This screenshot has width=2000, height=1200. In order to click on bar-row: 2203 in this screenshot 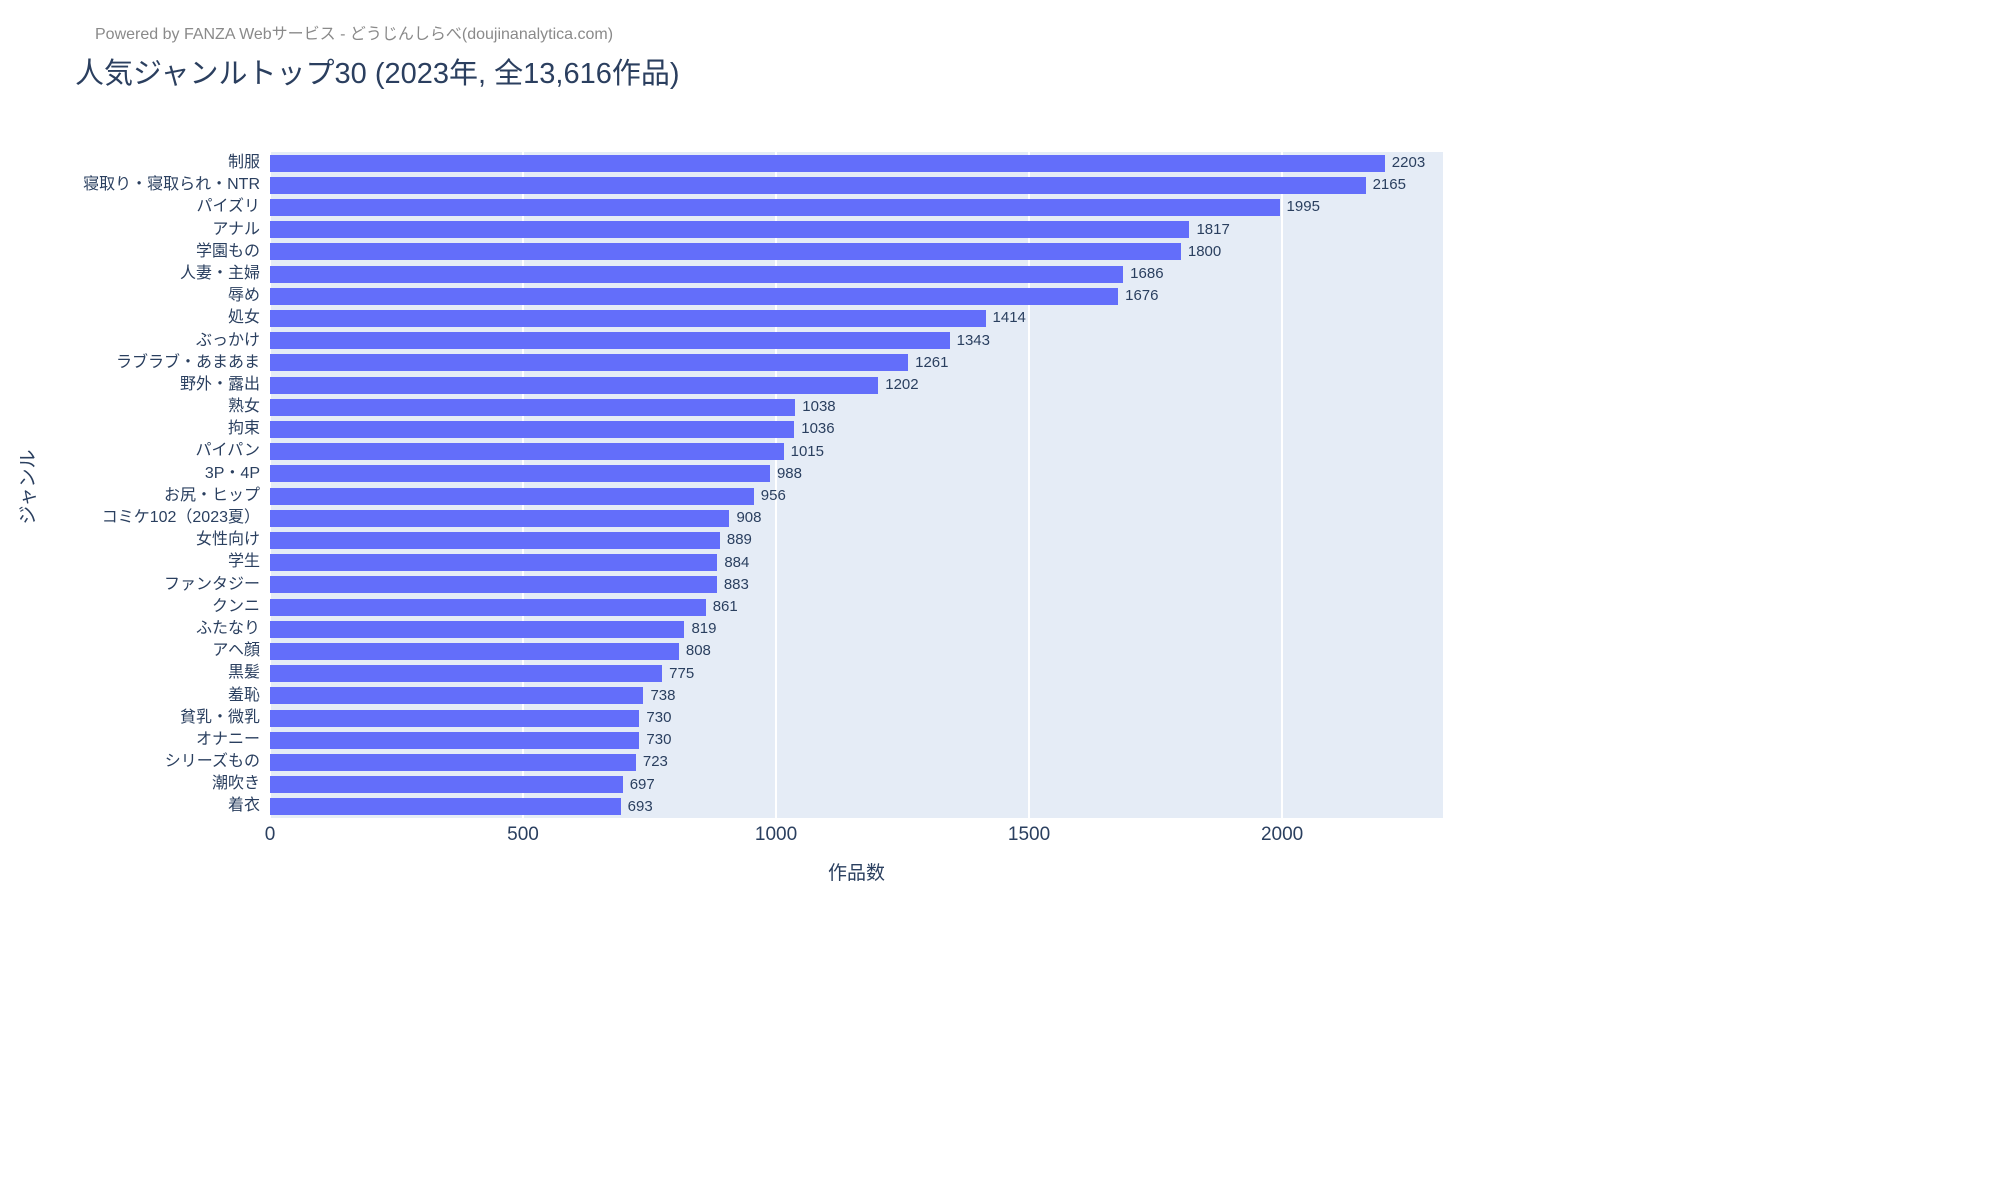, I will do `click(856, 163)`.